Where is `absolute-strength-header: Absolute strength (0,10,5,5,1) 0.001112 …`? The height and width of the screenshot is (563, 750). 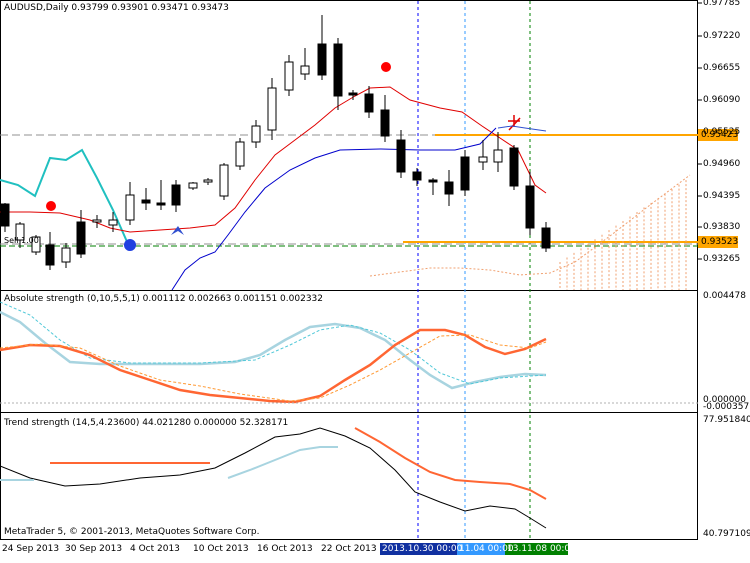 absolute-strength-header: Absolute strength (0,10,5,5,1) 0.001112 … is located at coordinates (164, 299).